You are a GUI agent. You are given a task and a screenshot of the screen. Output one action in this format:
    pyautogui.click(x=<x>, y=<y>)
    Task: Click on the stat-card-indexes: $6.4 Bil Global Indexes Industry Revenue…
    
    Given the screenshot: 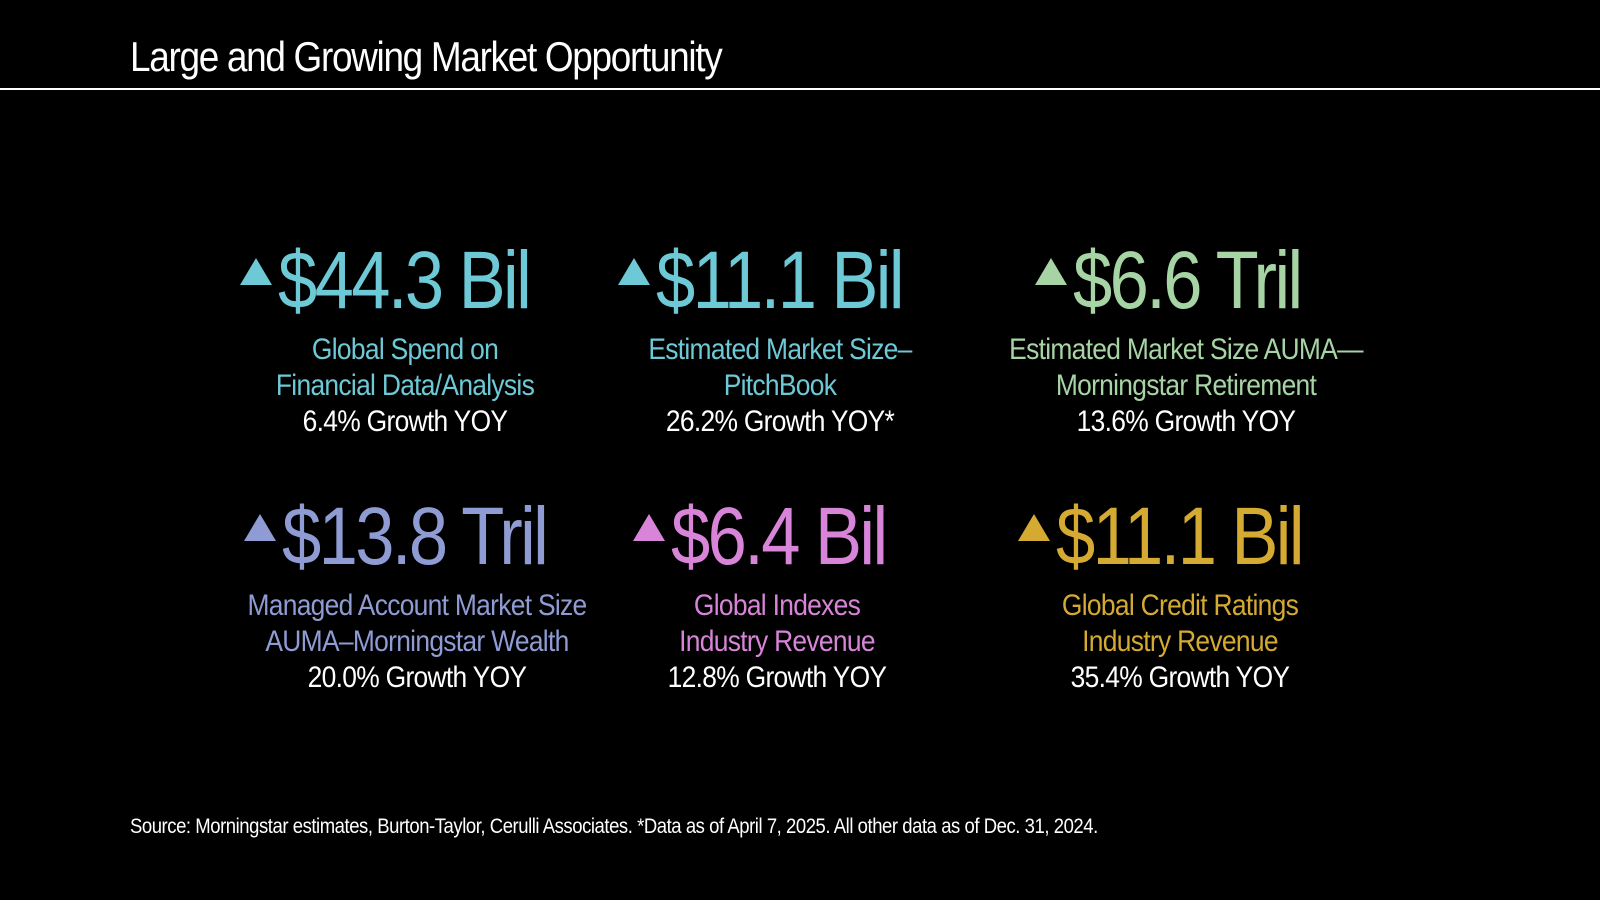 What is the action you would take?
    pyautogui.click(x=777, y=596)
    